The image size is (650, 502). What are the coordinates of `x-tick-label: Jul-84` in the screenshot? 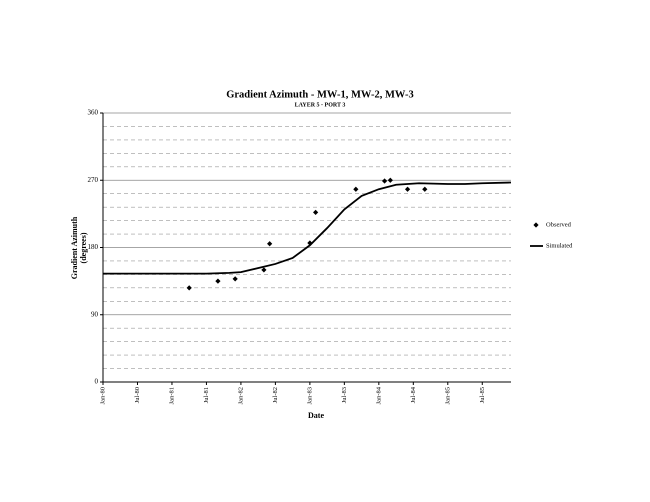 It's located at (413, 394).